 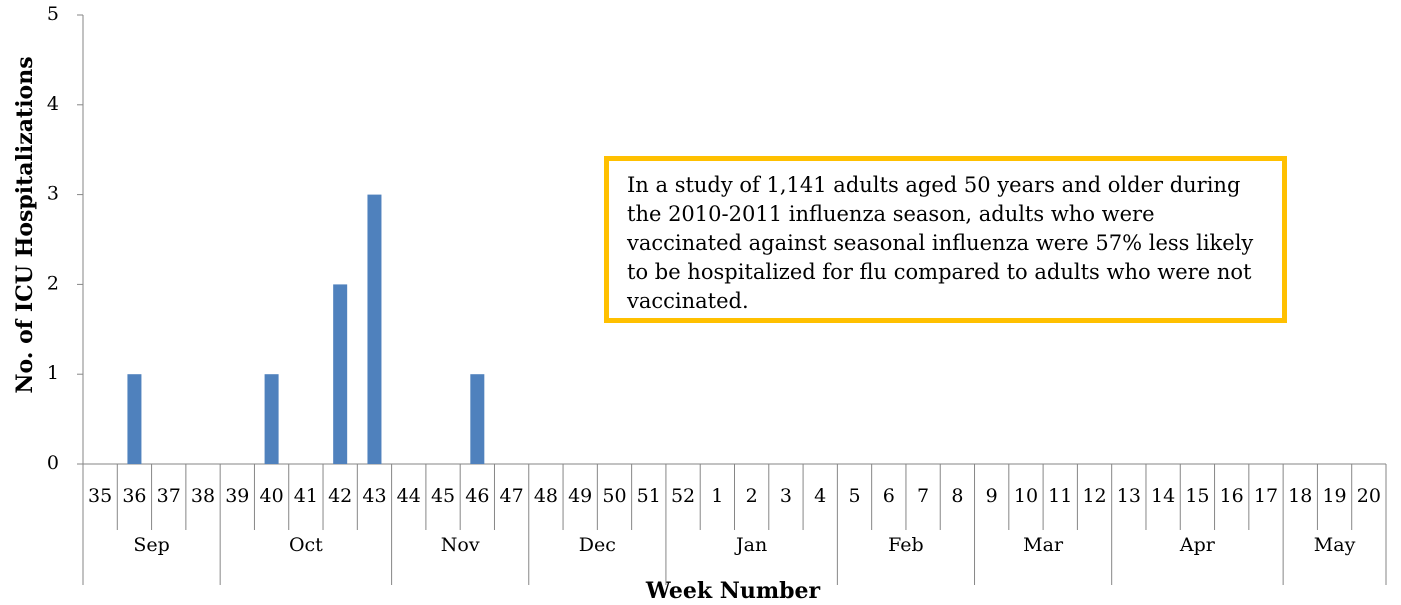 I want to click on x-tick-label: 14, so click(x=1163, y=496).